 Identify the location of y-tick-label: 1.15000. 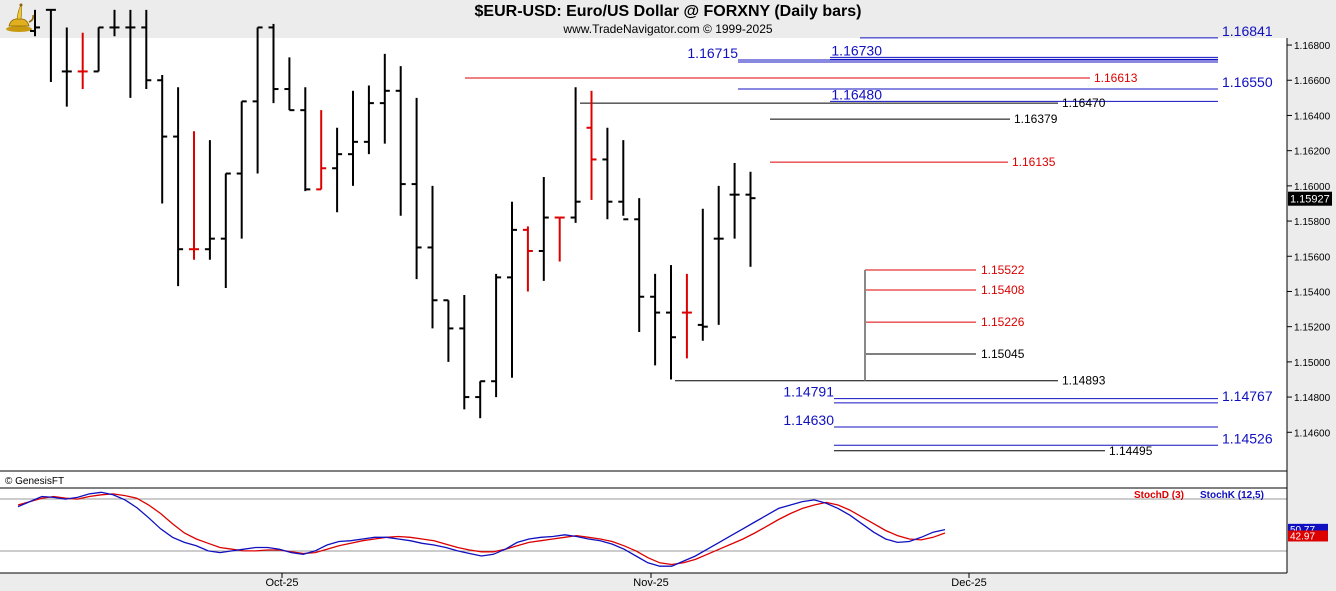
(1312, 363).